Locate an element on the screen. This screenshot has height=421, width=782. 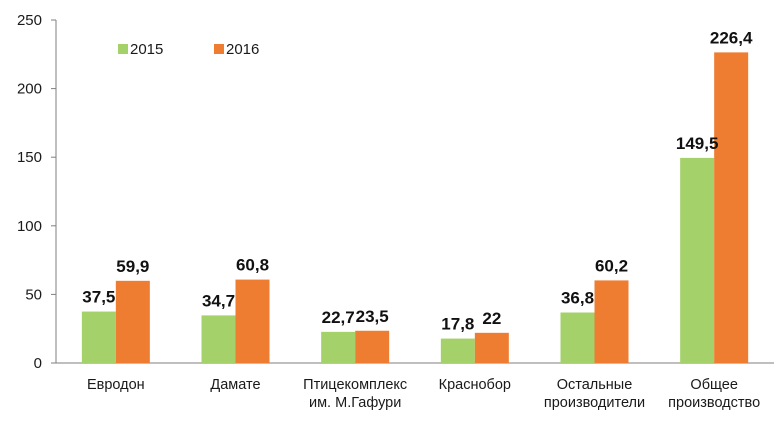
legend-swatch-2016 is located at coordinates (219, 49).